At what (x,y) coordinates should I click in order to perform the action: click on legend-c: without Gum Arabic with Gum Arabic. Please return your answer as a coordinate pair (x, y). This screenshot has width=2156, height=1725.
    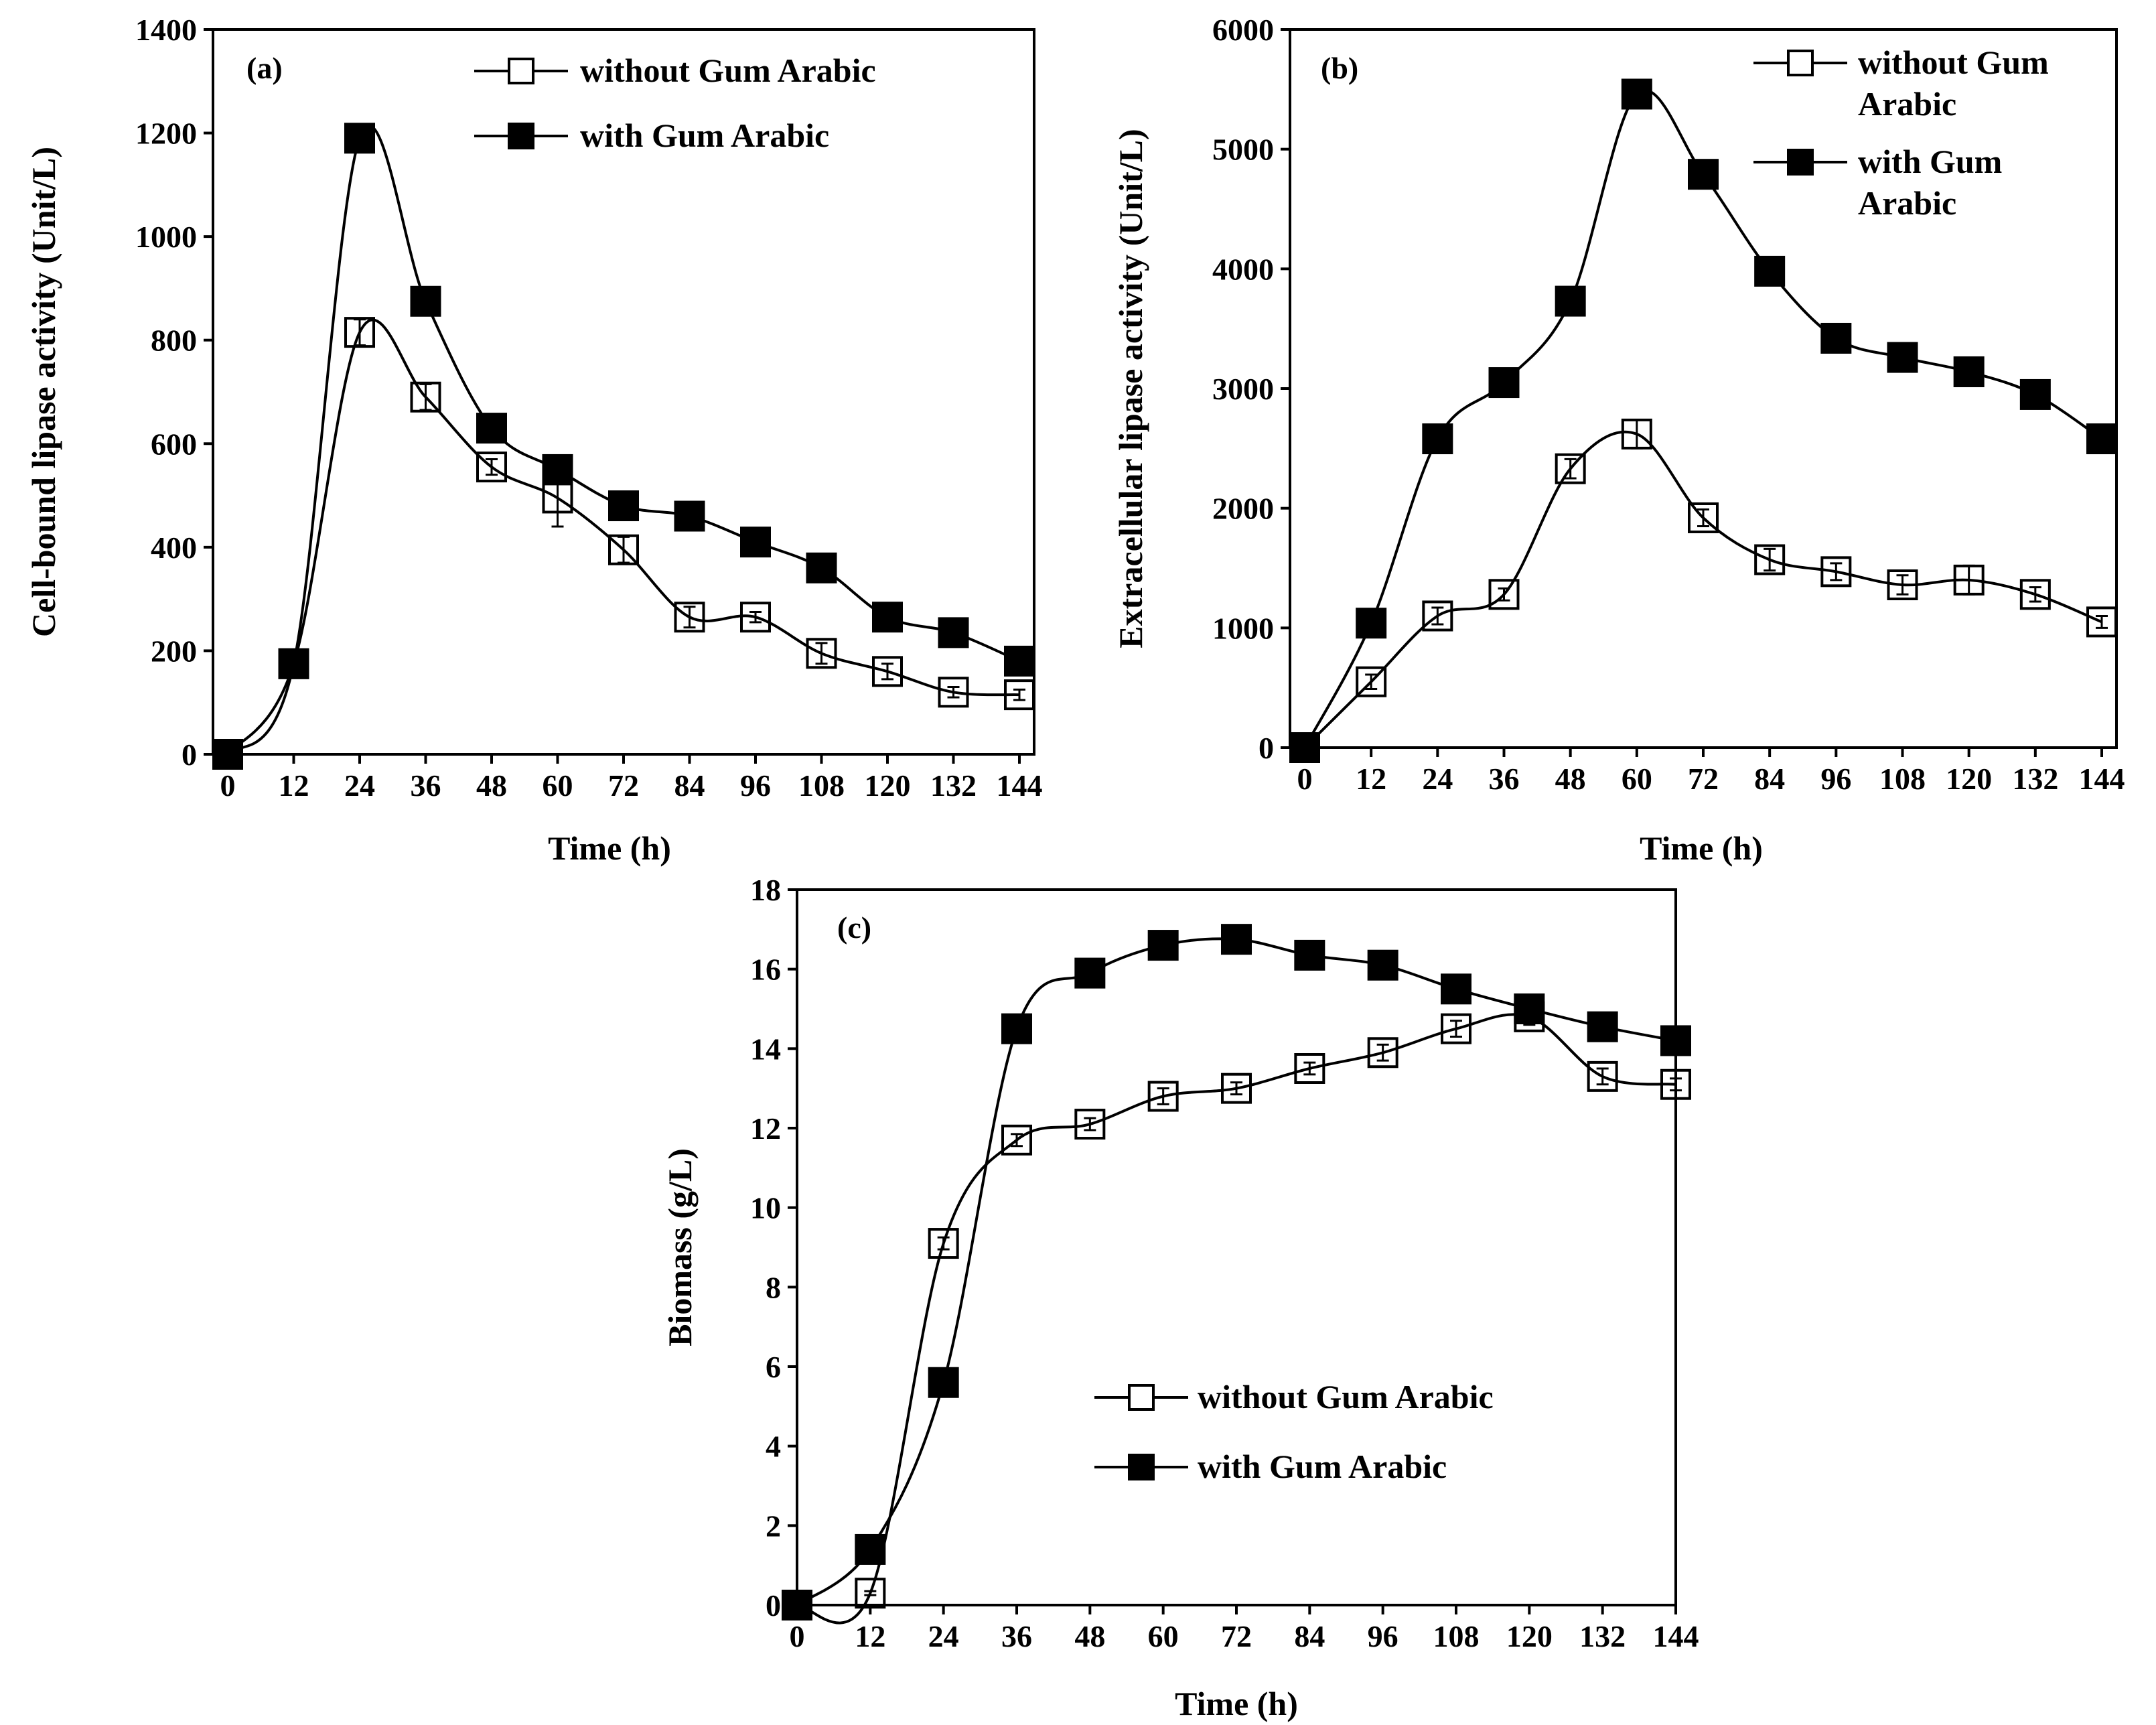
    Looking at the image, I should click on (1294, 1432).